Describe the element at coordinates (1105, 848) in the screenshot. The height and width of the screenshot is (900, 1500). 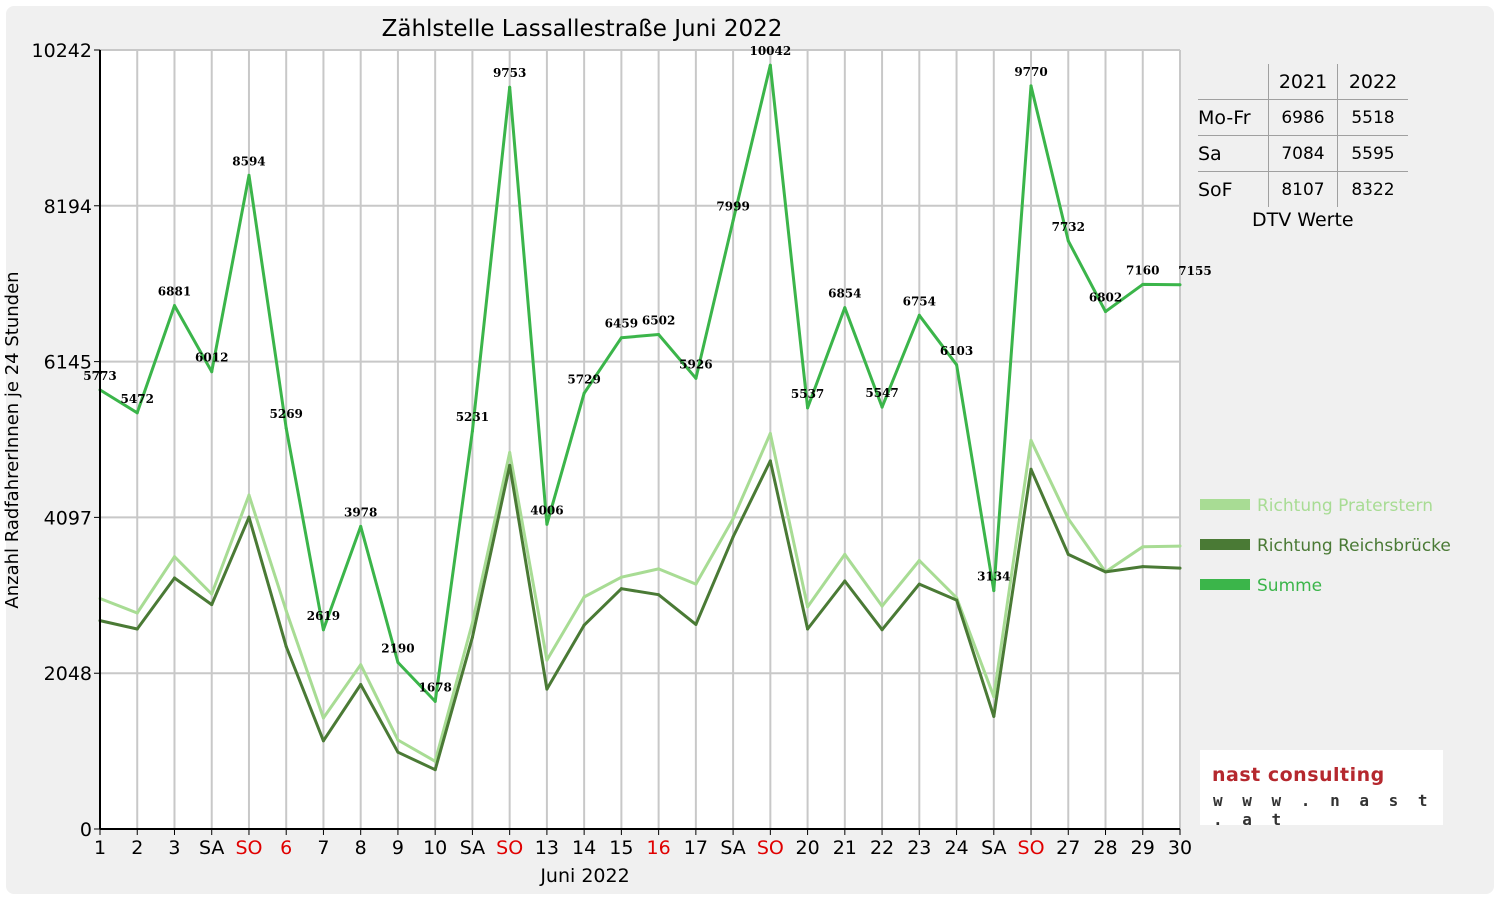
I see `x-tick-label: 28` at that location.